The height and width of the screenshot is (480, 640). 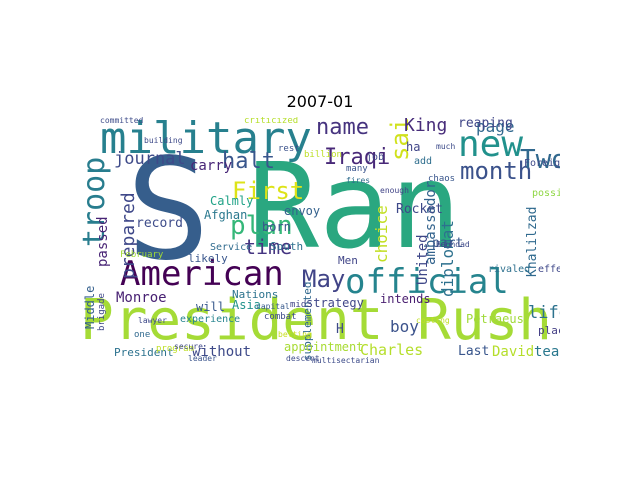 What do you see at coordinates (392, 350) in the screenshot?
I see `word-charles: Charles` at bounding box center [392, 350].